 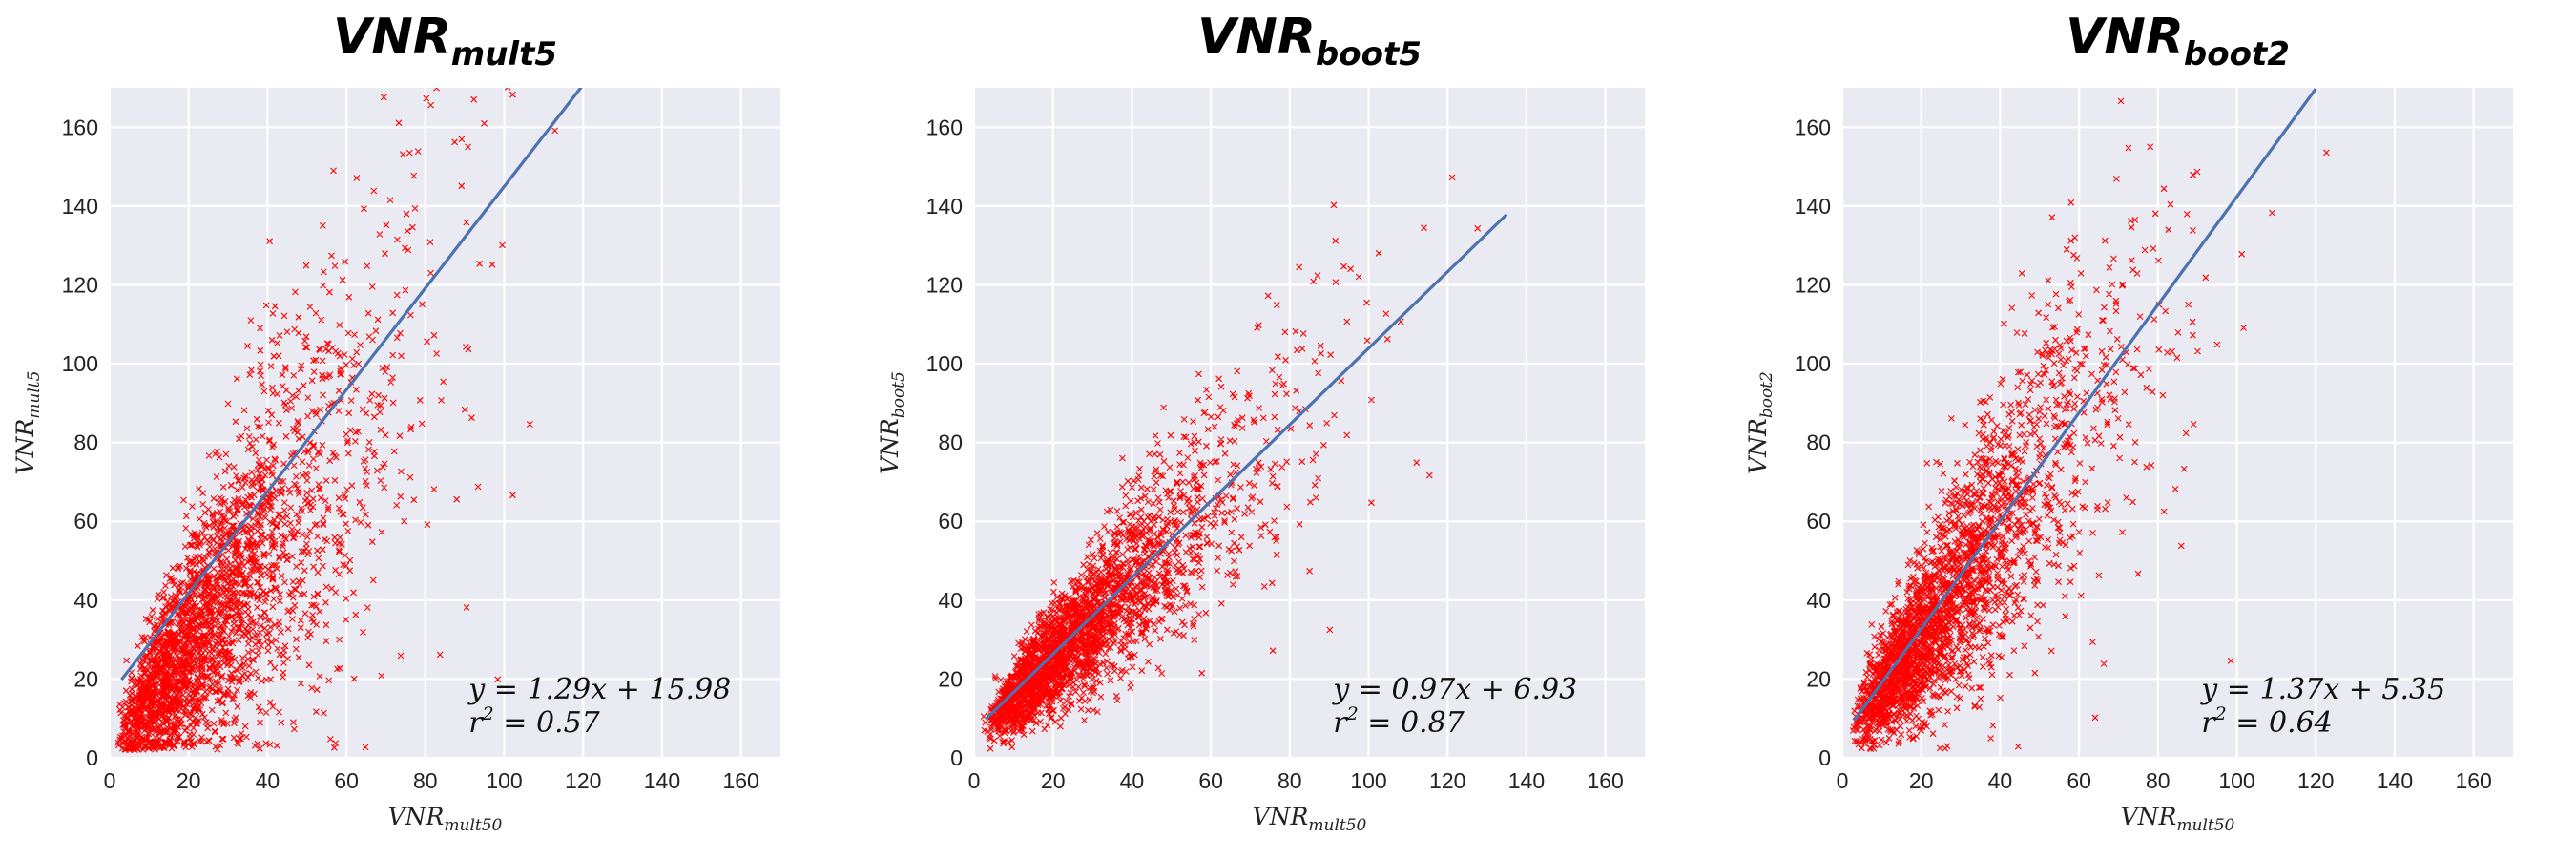 I want to click on fit-equation: y = 1.37x + 5.35, so click(x=2322, y=689).